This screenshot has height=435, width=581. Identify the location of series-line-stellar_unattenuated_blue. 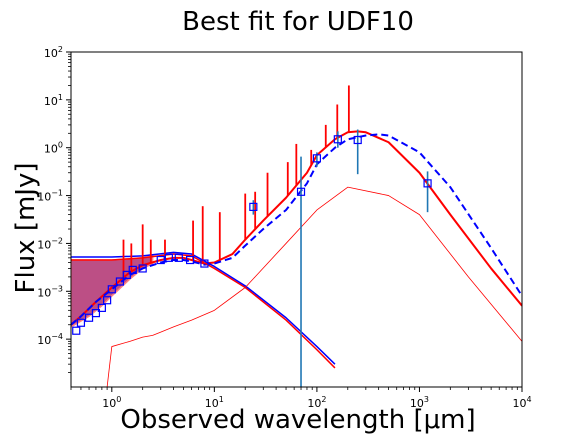
(203, 308).